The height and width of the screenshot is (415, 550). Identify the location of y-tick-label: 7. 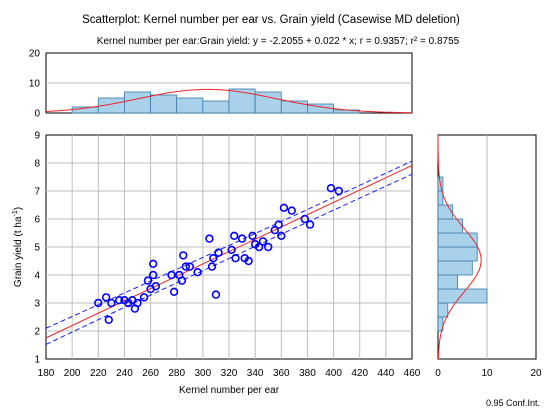
(37, 192).